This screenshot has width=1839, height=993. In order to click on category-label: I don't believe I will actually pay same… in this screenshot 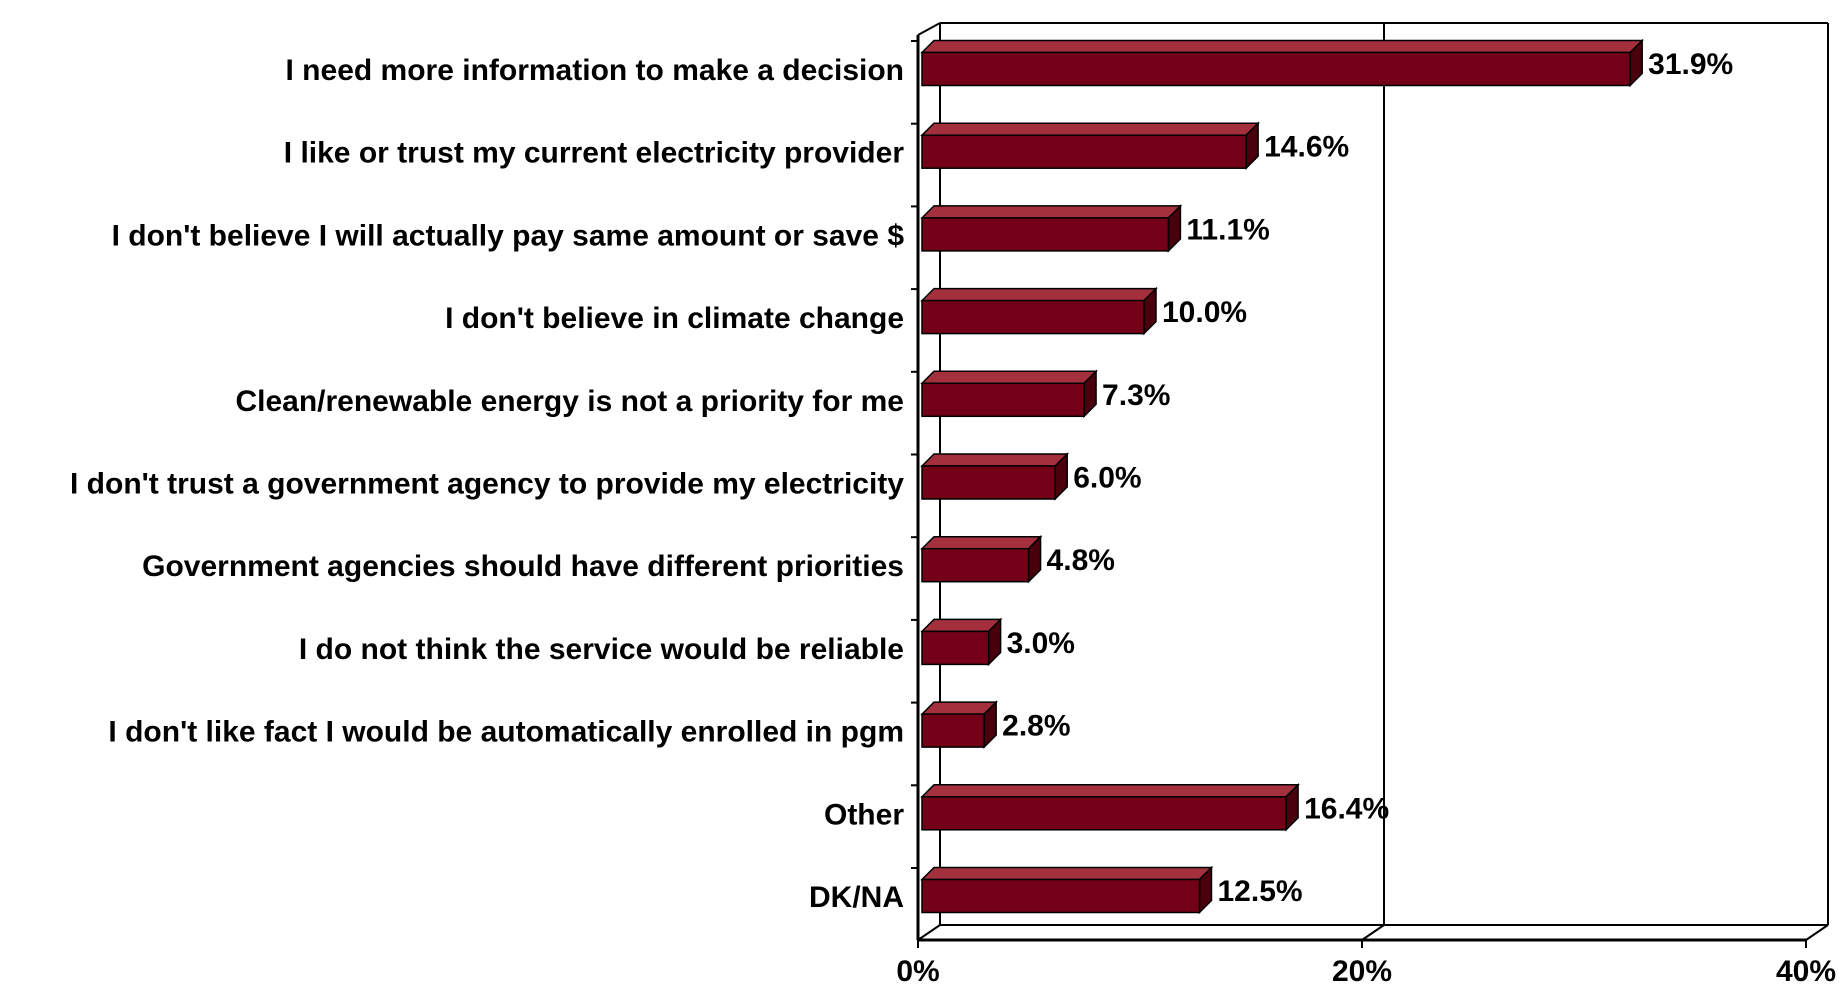, I will do `click(508, 235)`.